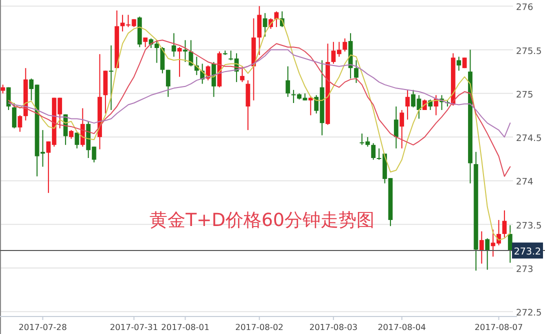  Describe the element at coordinates (525, 269) in the screenshot. I see `y-tick-label: 273` at that location.